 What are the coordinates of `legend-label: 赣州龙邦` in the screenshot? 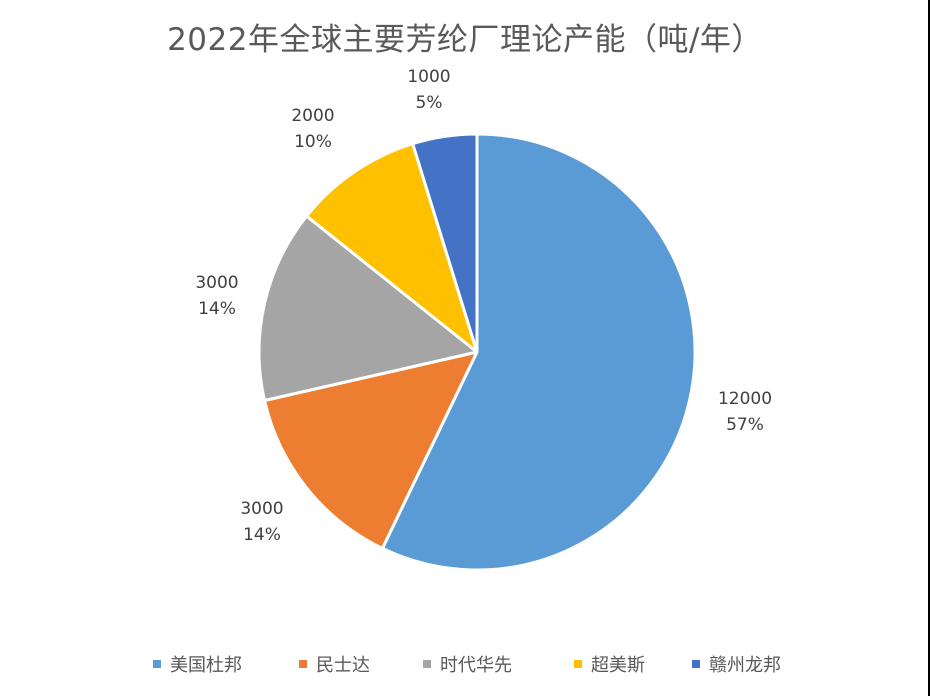 It's located at (745, 665).